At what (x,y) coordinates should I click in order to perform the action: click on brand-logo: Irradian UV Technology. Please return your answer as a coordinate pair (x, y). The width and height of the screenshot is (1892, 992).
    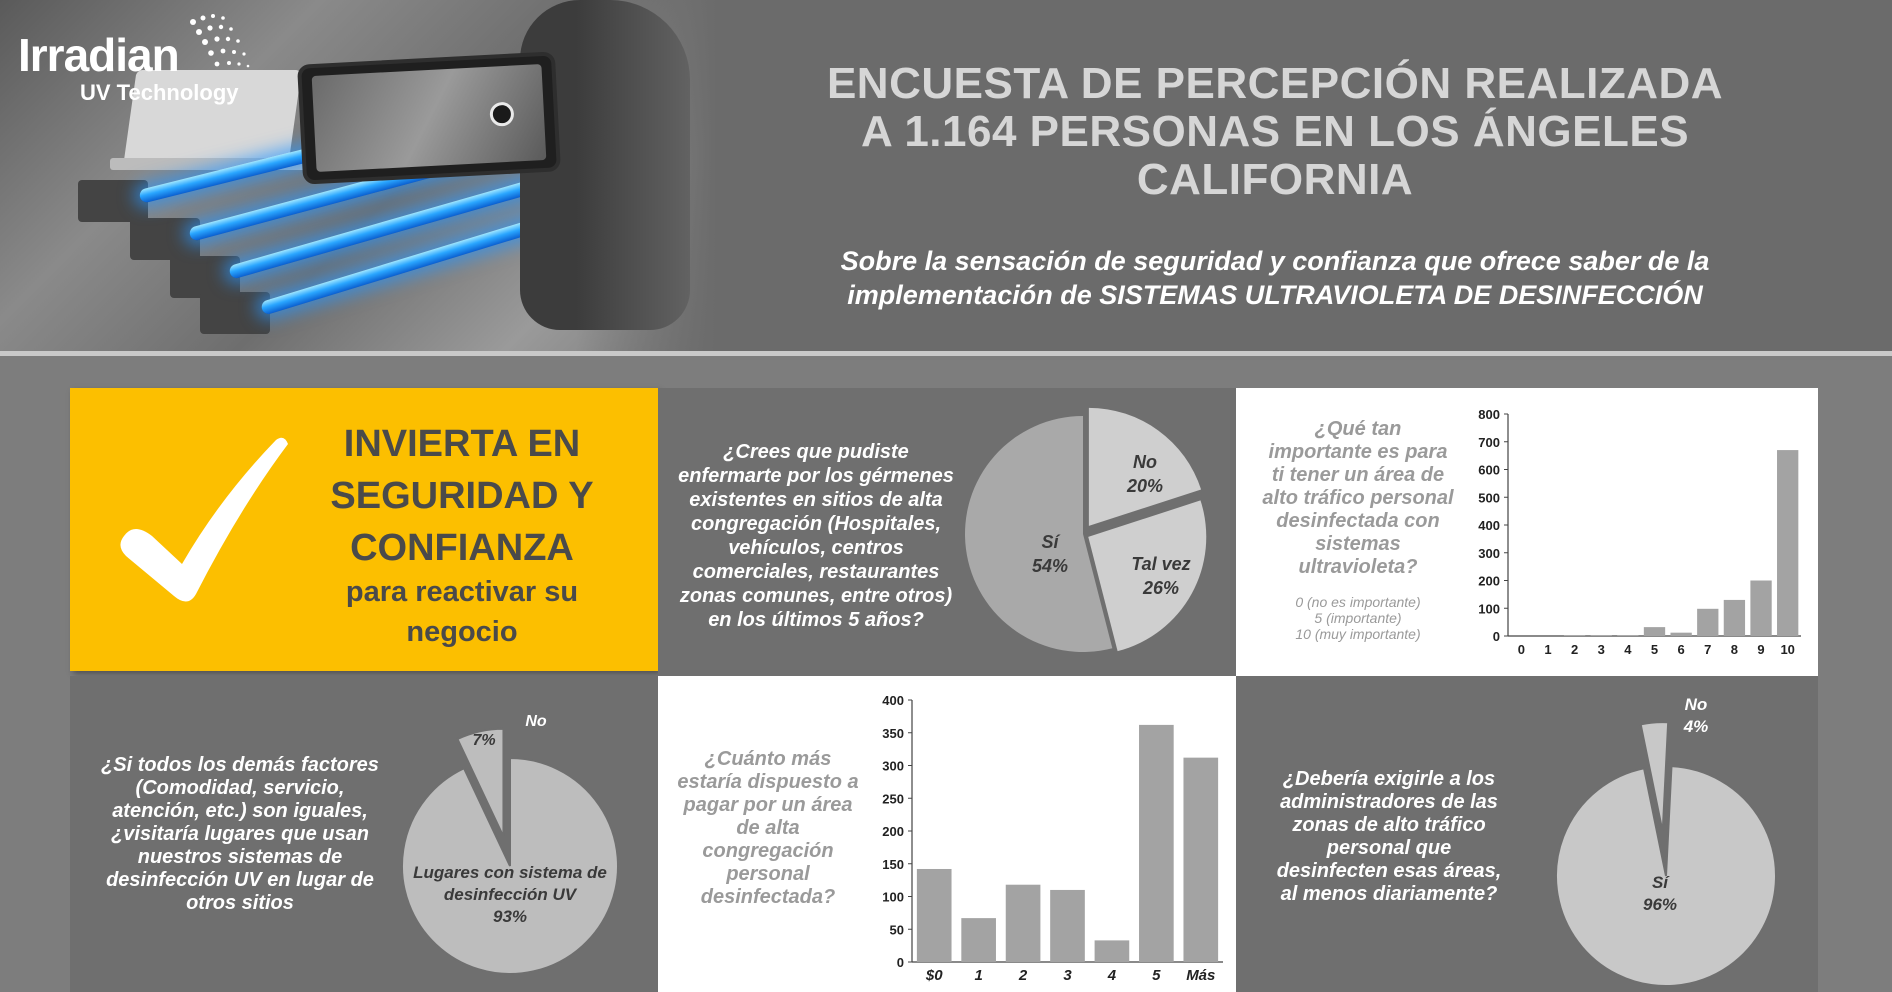
    Looking at the image, I should click on (134, 61).